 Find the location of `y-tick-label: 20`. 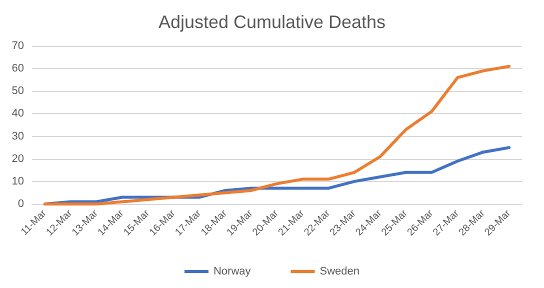

y-tick-label: 20 is located at coordinates (18, 158).